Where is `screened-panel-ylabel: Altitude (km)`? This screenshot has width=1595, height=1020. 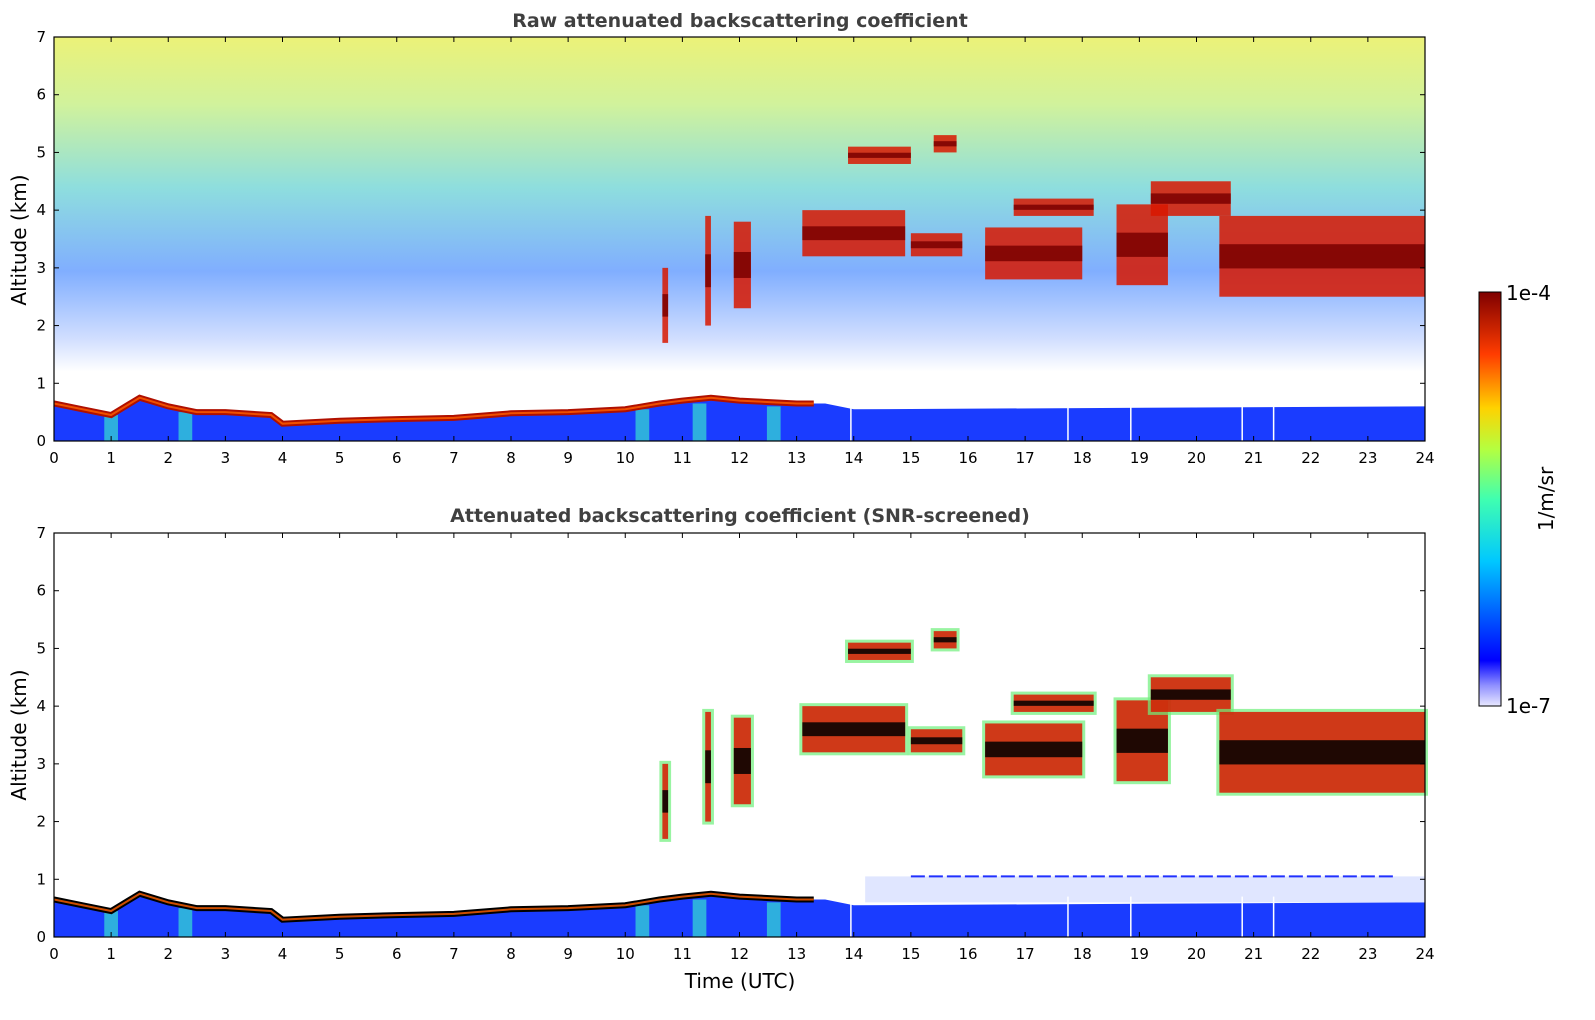
screened-panel-ylabel: Altitude (km) is located at coordinates (19, 734).